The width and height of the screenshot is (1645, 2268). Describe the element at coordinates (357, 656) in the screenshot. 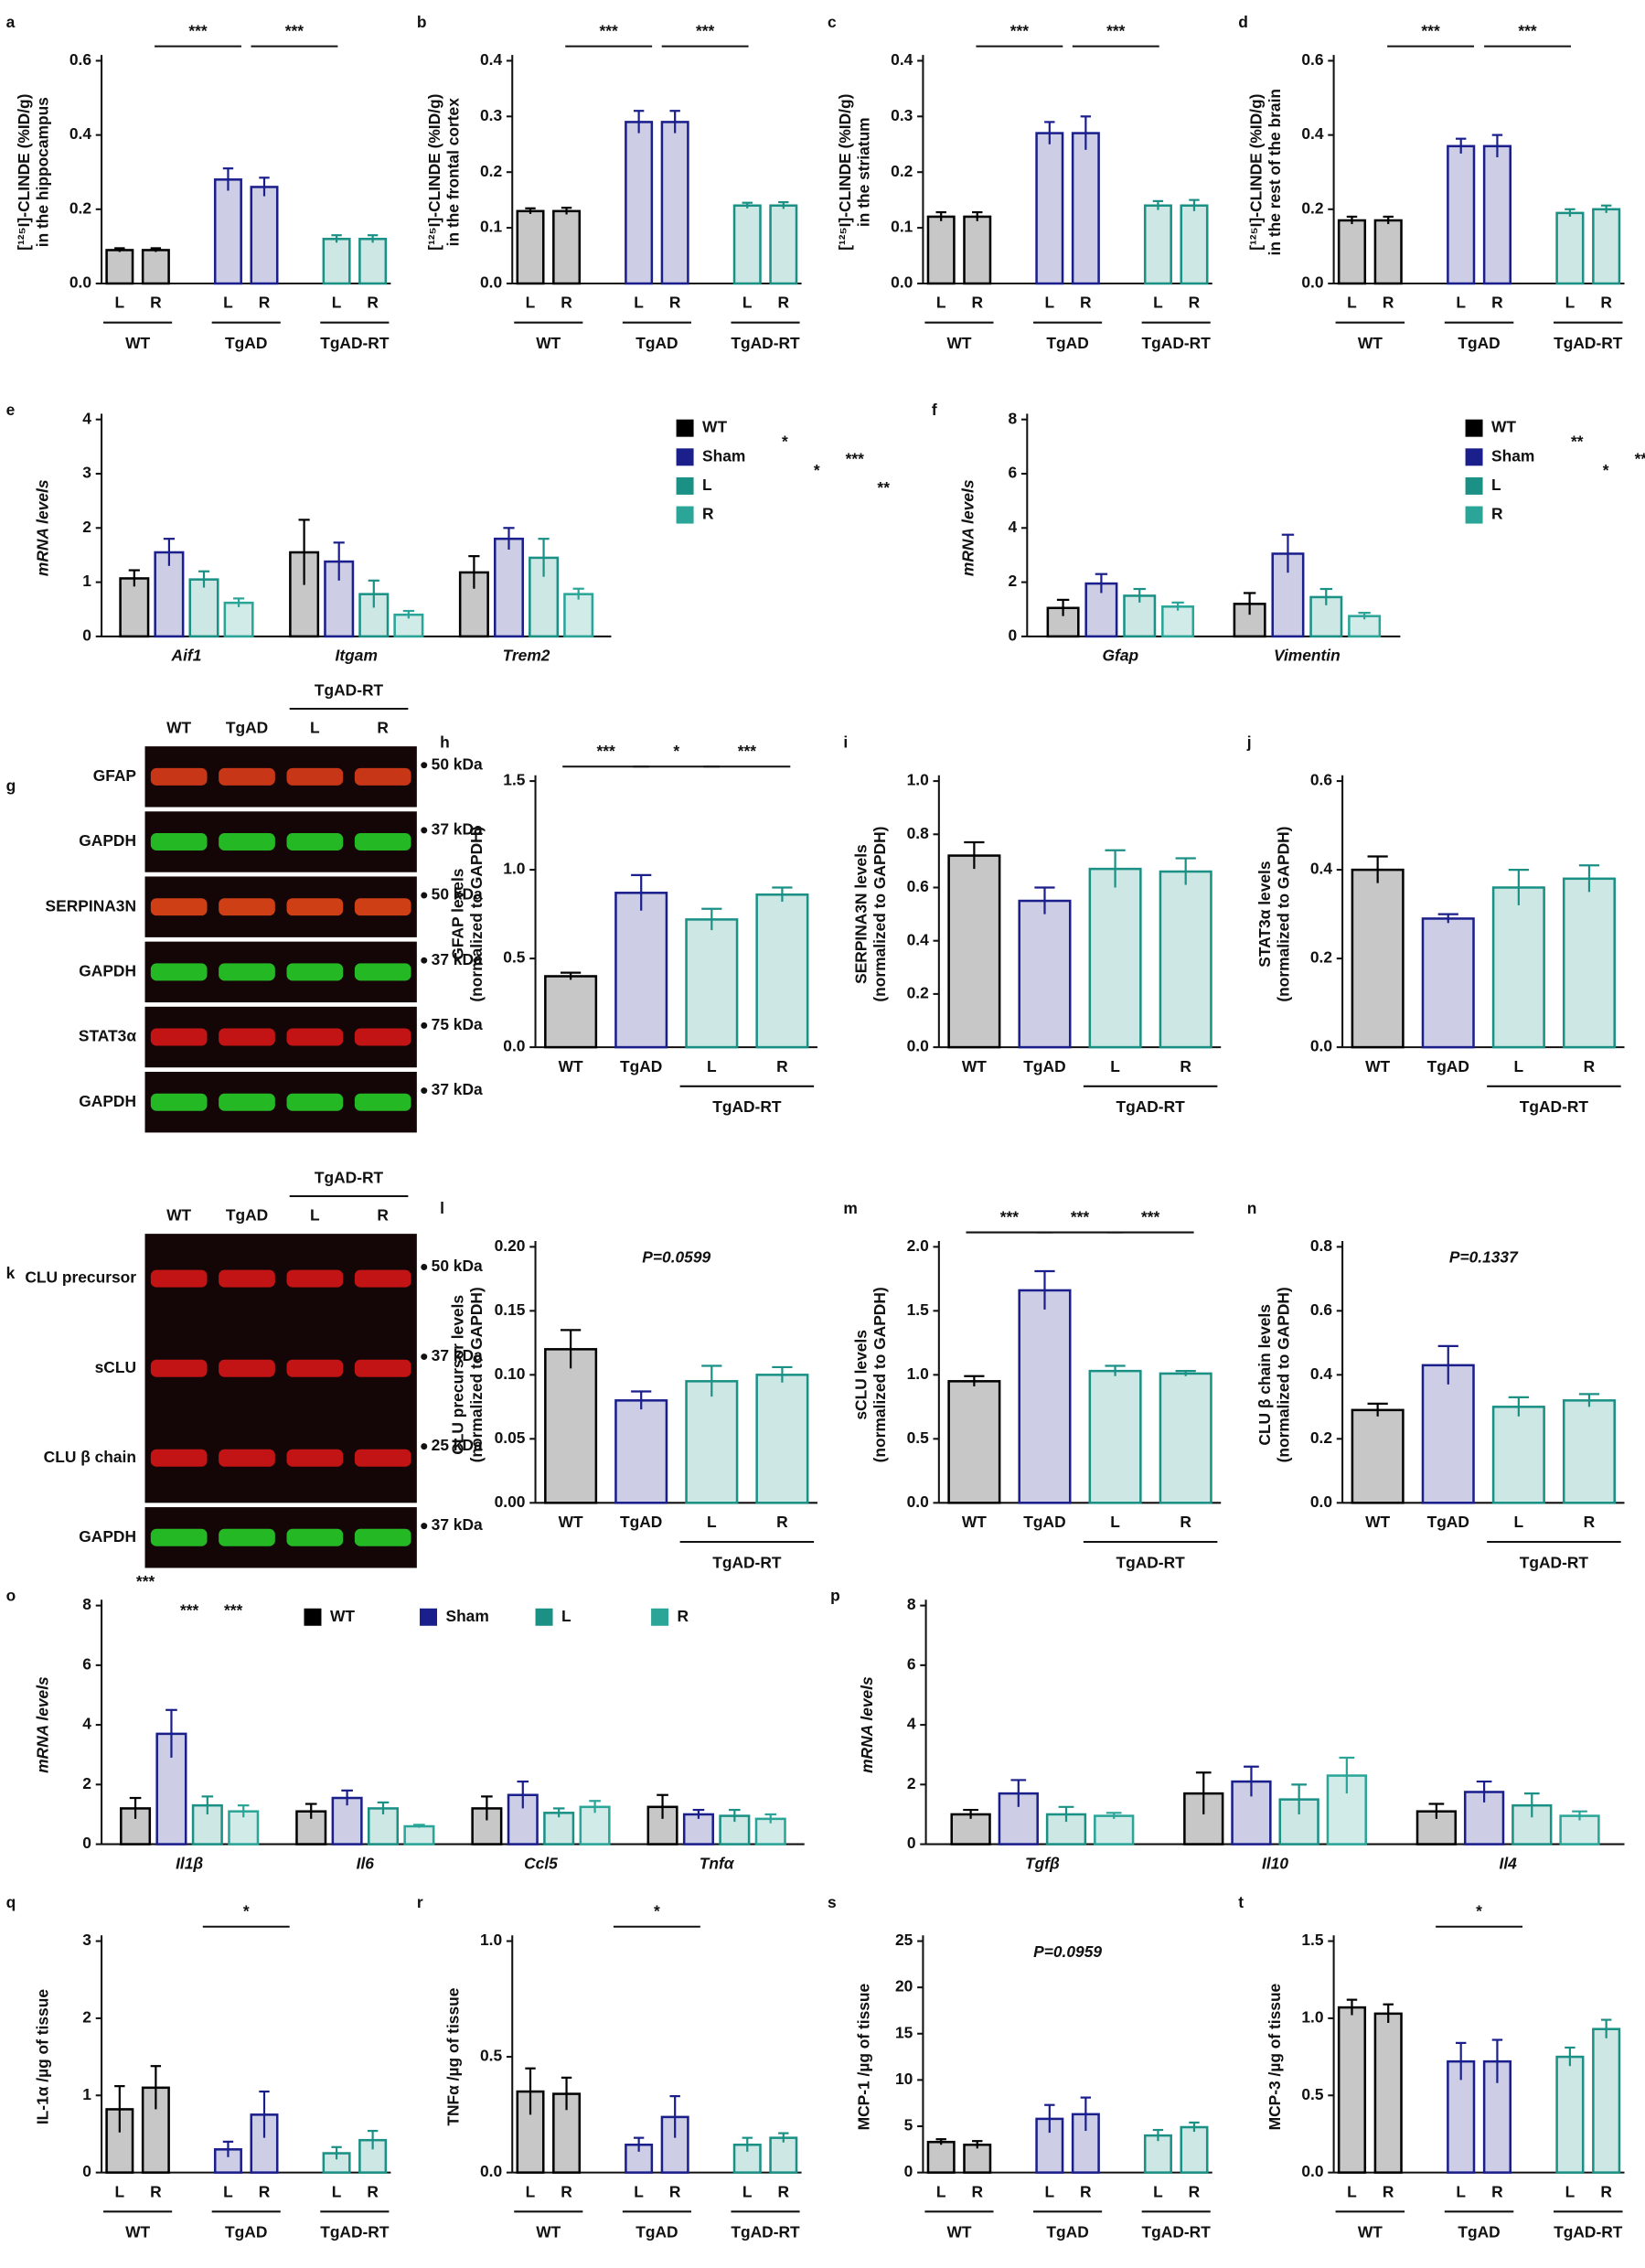

I see `x-tick-label: Itgam` at that location.